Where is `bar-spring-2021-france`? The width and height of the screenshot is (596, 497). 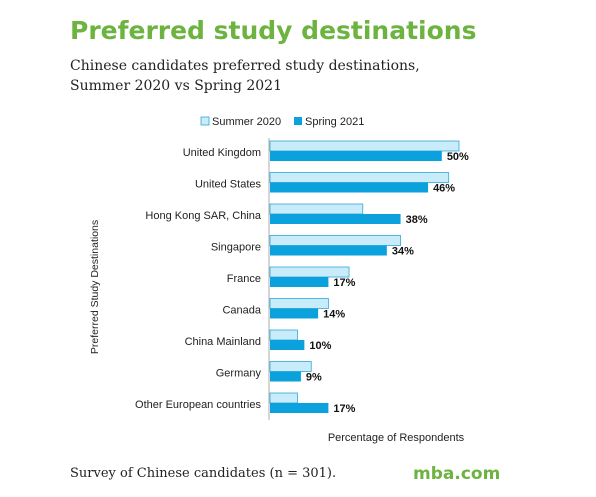 bar-spring-2021-france is located at coordinates (299, 282).